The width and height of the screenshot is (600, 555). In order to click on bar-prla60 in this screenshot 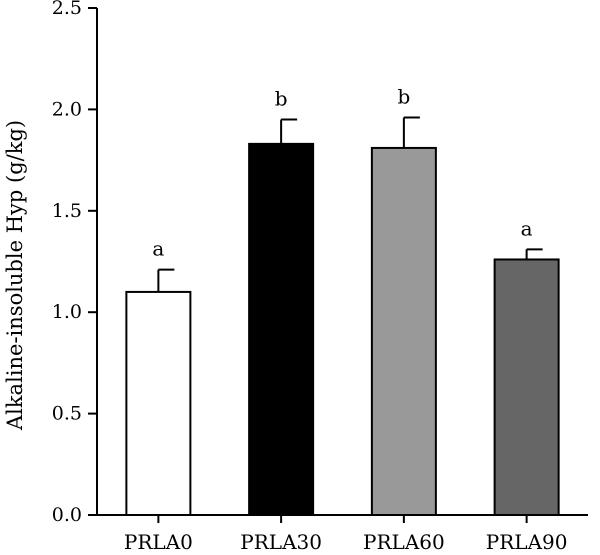, I will do `click(403, 331)`.